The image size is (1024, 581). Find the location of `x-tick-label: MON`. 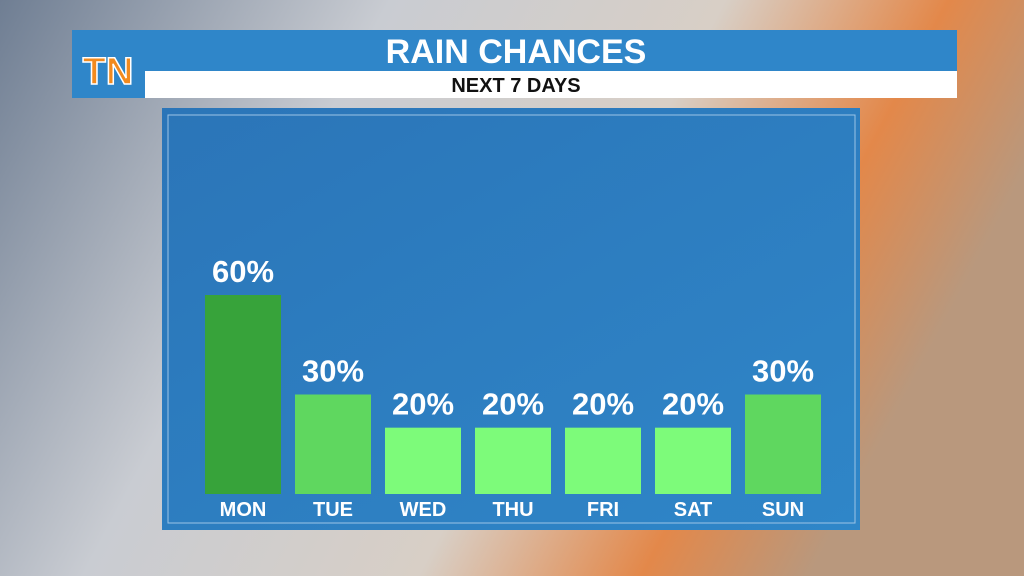

x-tick-label: MON is located at coordinates (243, 510).